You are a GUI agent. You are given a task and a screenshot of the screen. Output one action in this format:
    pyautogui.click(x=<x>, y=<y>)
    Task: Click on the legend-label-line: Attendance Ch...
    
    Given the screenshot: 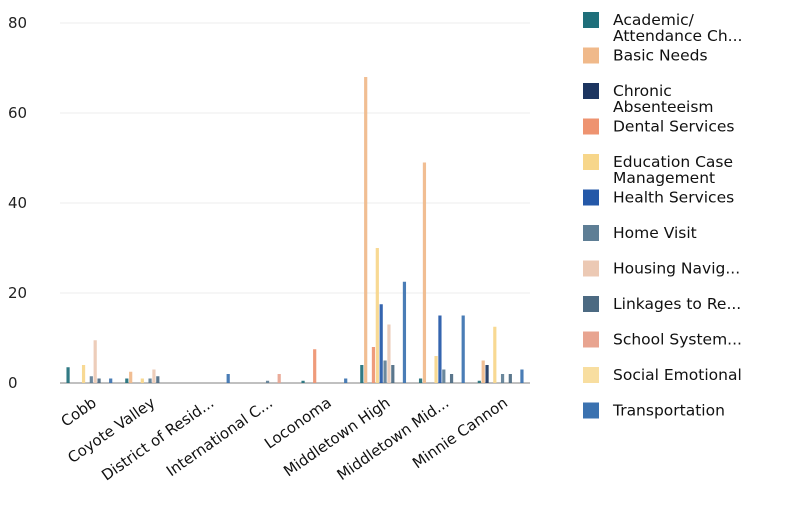 What is the action you would take?
    pyautogui.click(x=677, y=36)
    